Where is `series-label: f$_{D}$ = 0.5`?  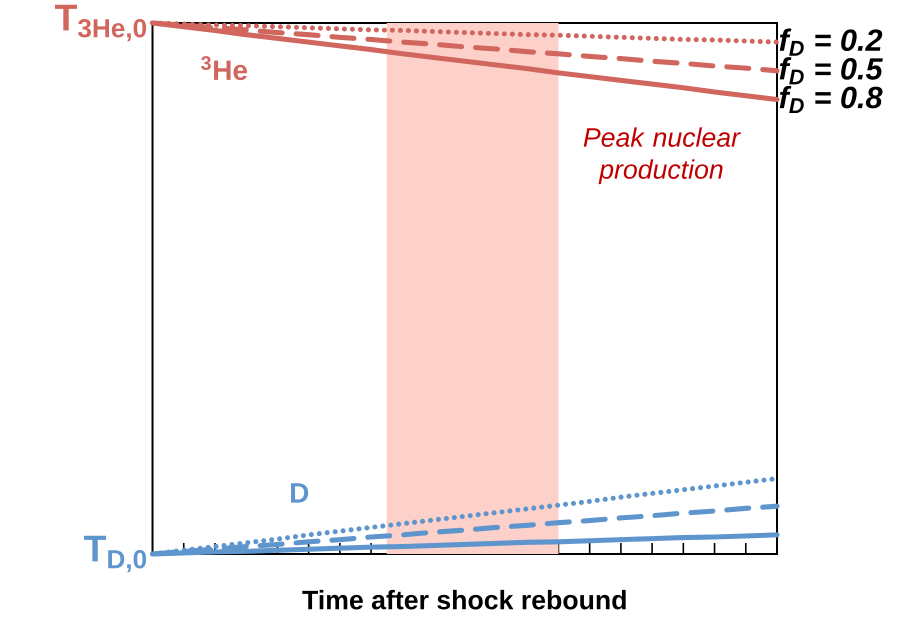 series-label: f$_{D}$ = 0.5 is located at coordinates (831, 70).